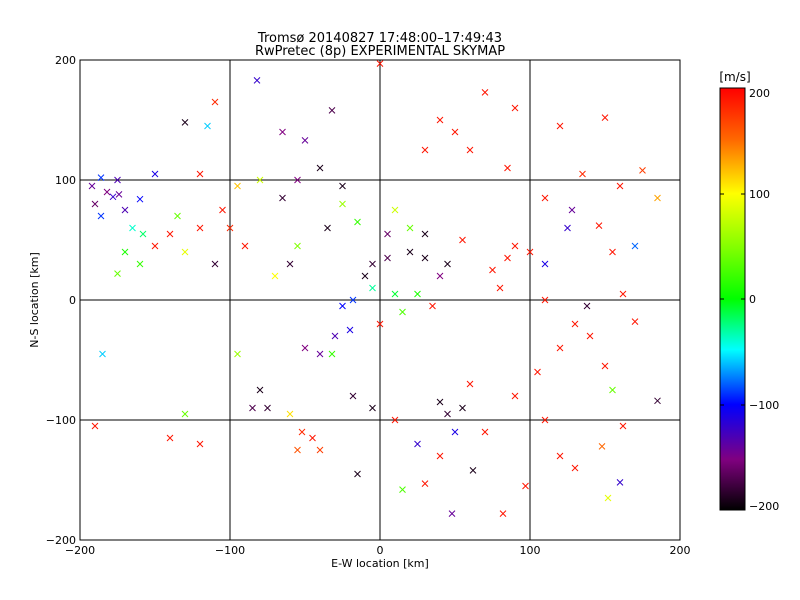 The image size is (800, 600). Describe the element at coordinates (80, 550) in the screenshot. I see `x-tick-label: −200` at that location.